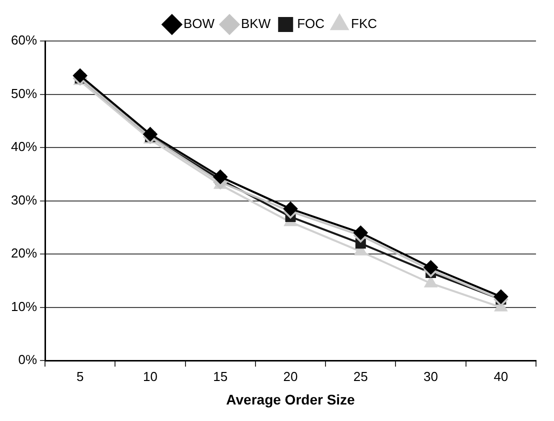  Describe the element at coordinates (24, 146) in the screenshot. I see `y-tick-label: 40%` at that location.